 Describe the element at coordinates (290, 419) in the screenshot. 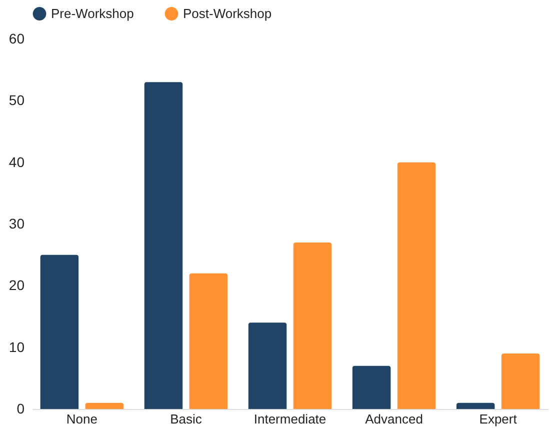

I see `x-tick-label: Intermediate` at that location.